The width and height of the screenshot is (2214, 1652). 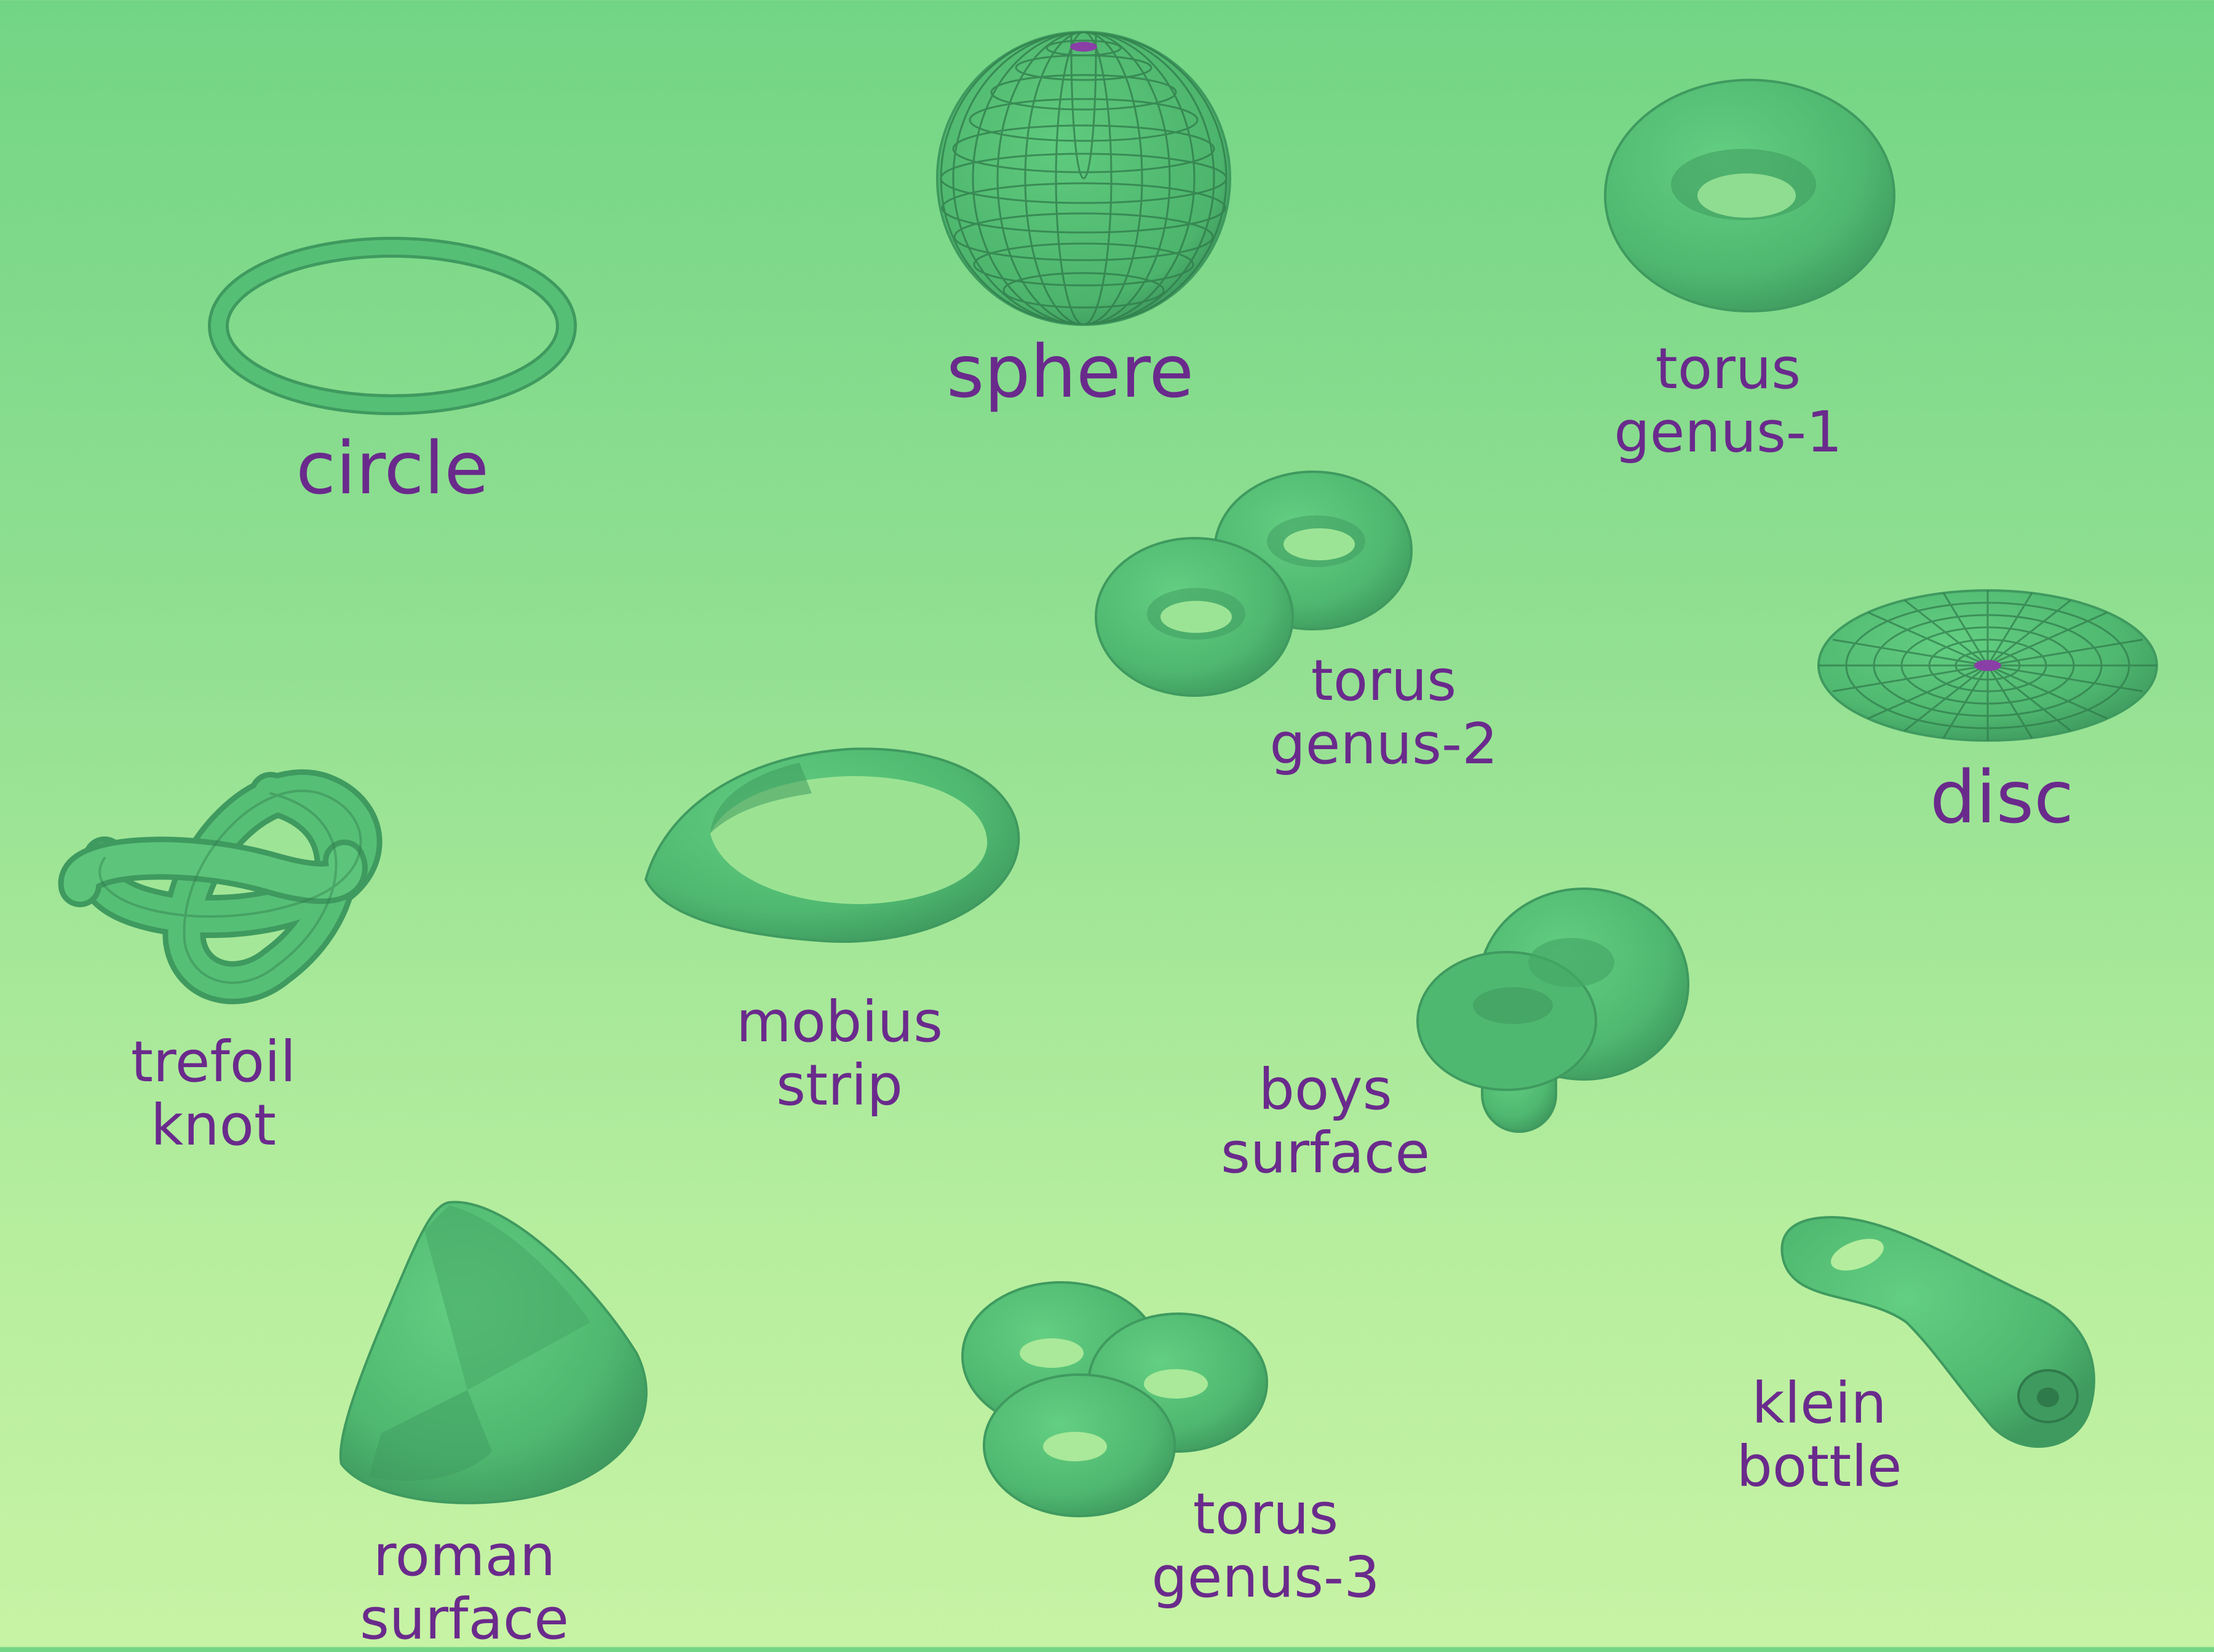 What do you see at coordinates (1749, 195) in the screenshot?
I see `torus-genus-1-shape` at bounding box center [1749, 195].